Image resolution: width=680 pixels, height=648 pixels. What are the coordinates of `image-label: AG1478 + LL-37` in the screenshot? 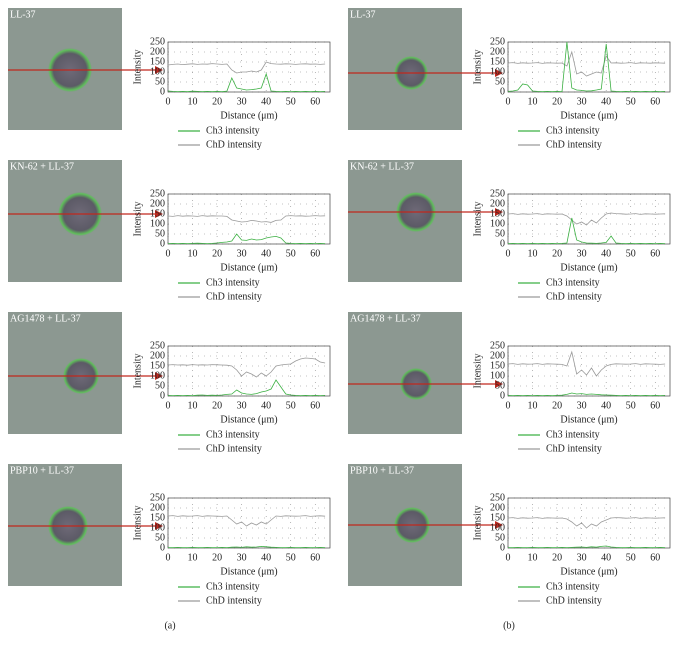 It's located at (385, 318).